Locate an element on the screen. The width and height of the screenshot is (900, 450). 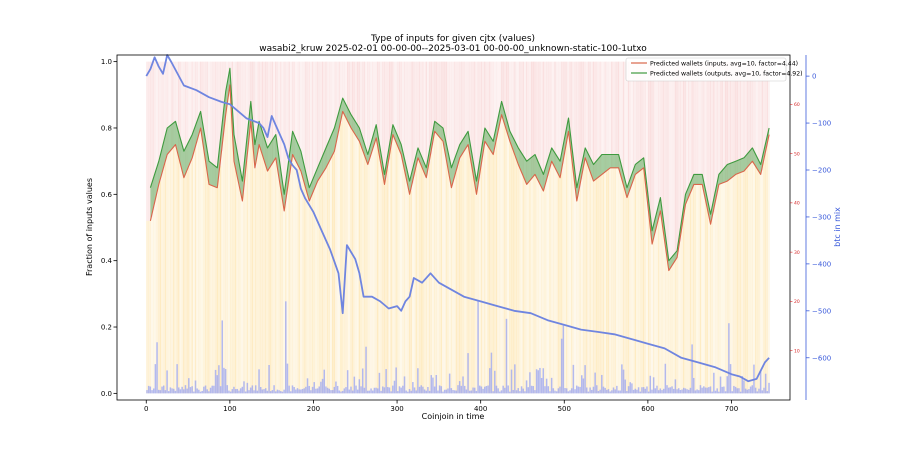
y-tick-label: 0.4 is located at coordinates (107, 261).